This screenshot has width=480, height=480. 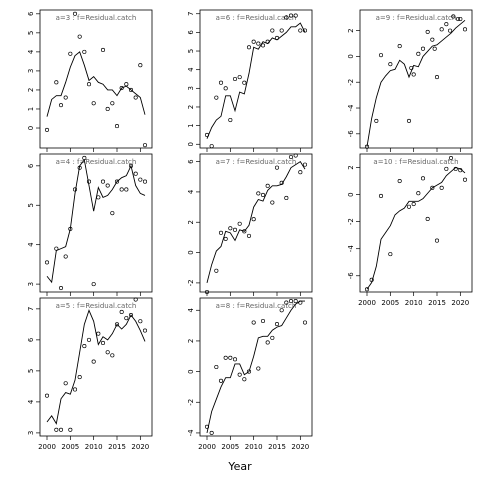 What do you see at coordinates (31, 309) in the screenshot?
I see `y-tick-label: 7` at bounding box center [31, 309].